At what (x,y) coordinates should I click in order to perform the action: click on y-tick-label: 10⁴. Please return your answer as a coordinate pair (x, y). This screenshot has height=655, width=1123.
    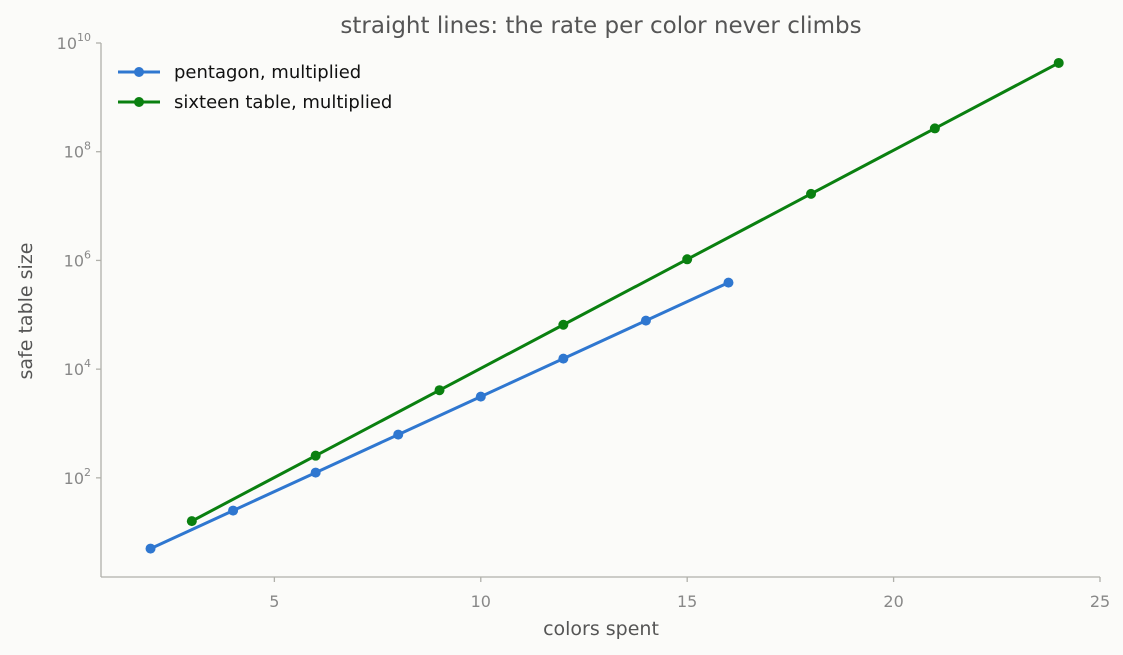
    Looking at the image, I should click on (77, 368).